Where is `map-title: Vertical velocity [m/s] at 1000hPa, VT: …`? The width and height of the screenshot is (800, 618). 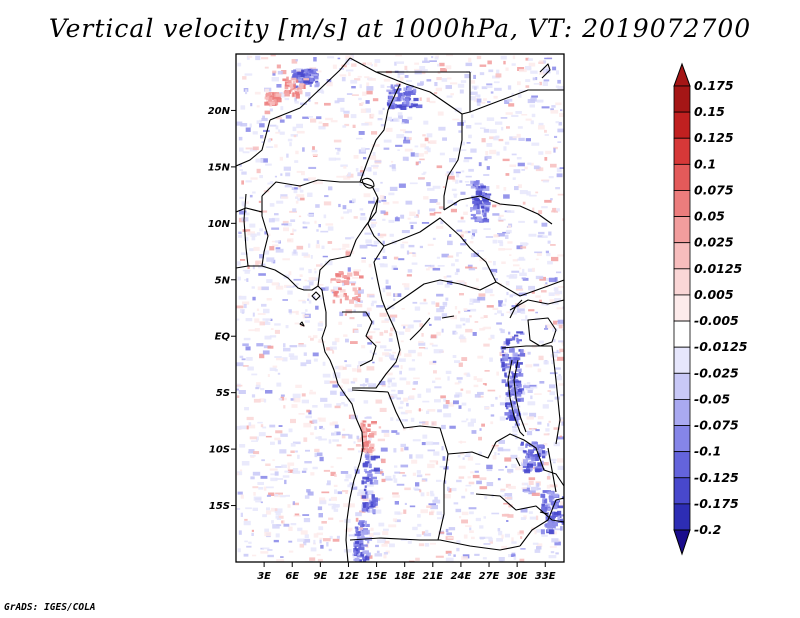
map-title: Vertical velocity [m/s] at 1000hPa, VT: … is located at coordinates (400, 28).